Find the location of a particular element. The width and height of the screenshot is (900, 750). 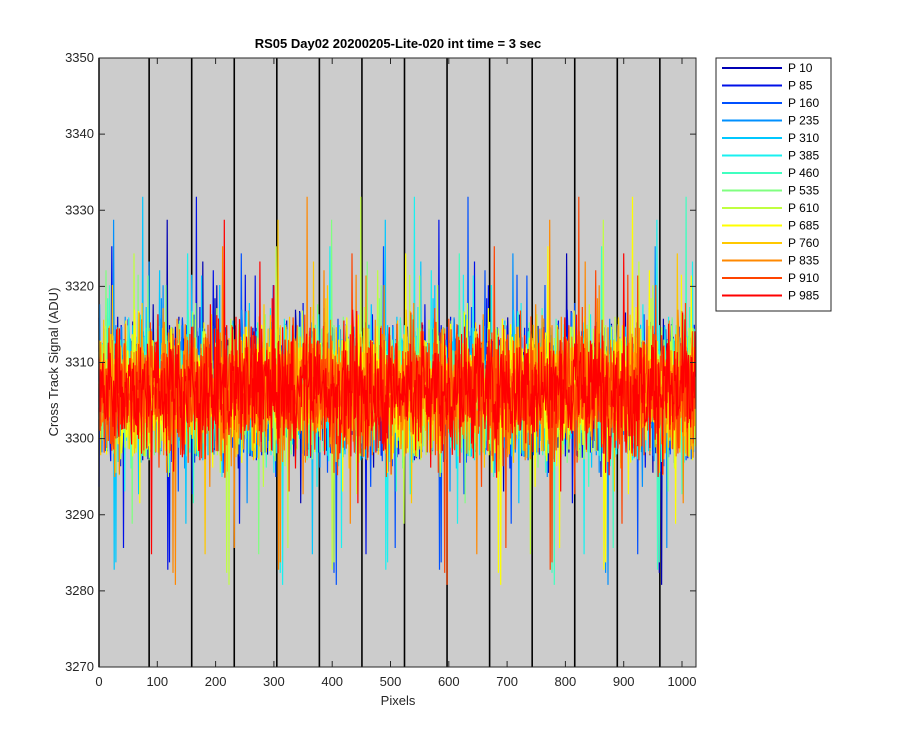

legend-label: P 385 is located at coordinates (803, 156).